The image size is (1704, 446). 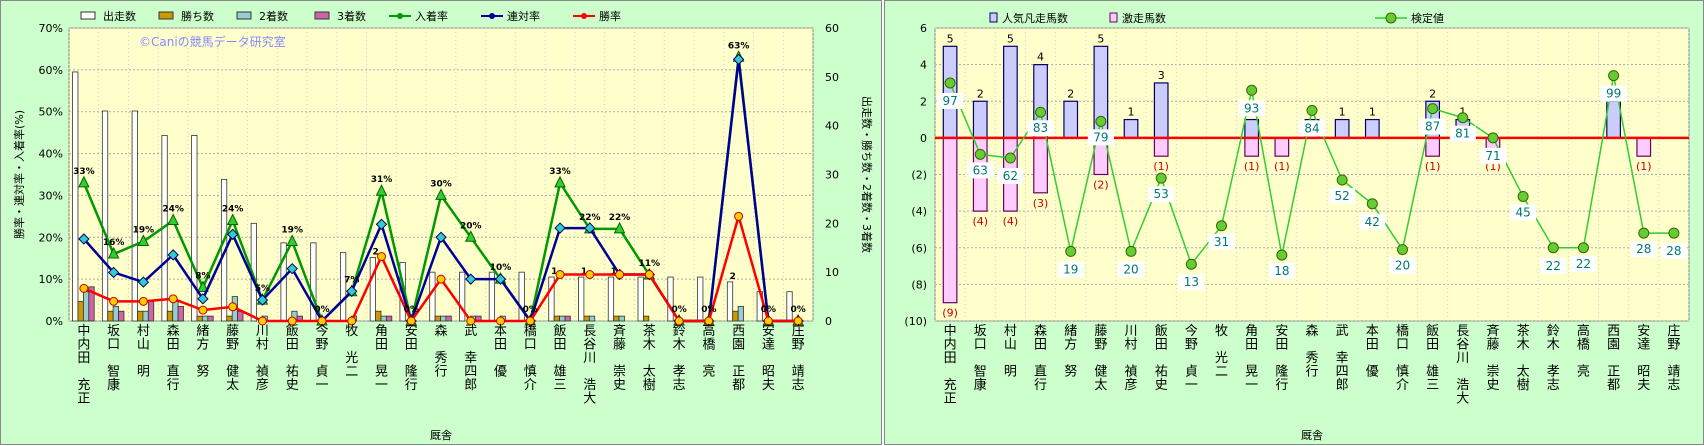 What do you see at coordinates (262, 289) in the screenshot?
I see `data-label: 5%` at bounding box center [262, 289].